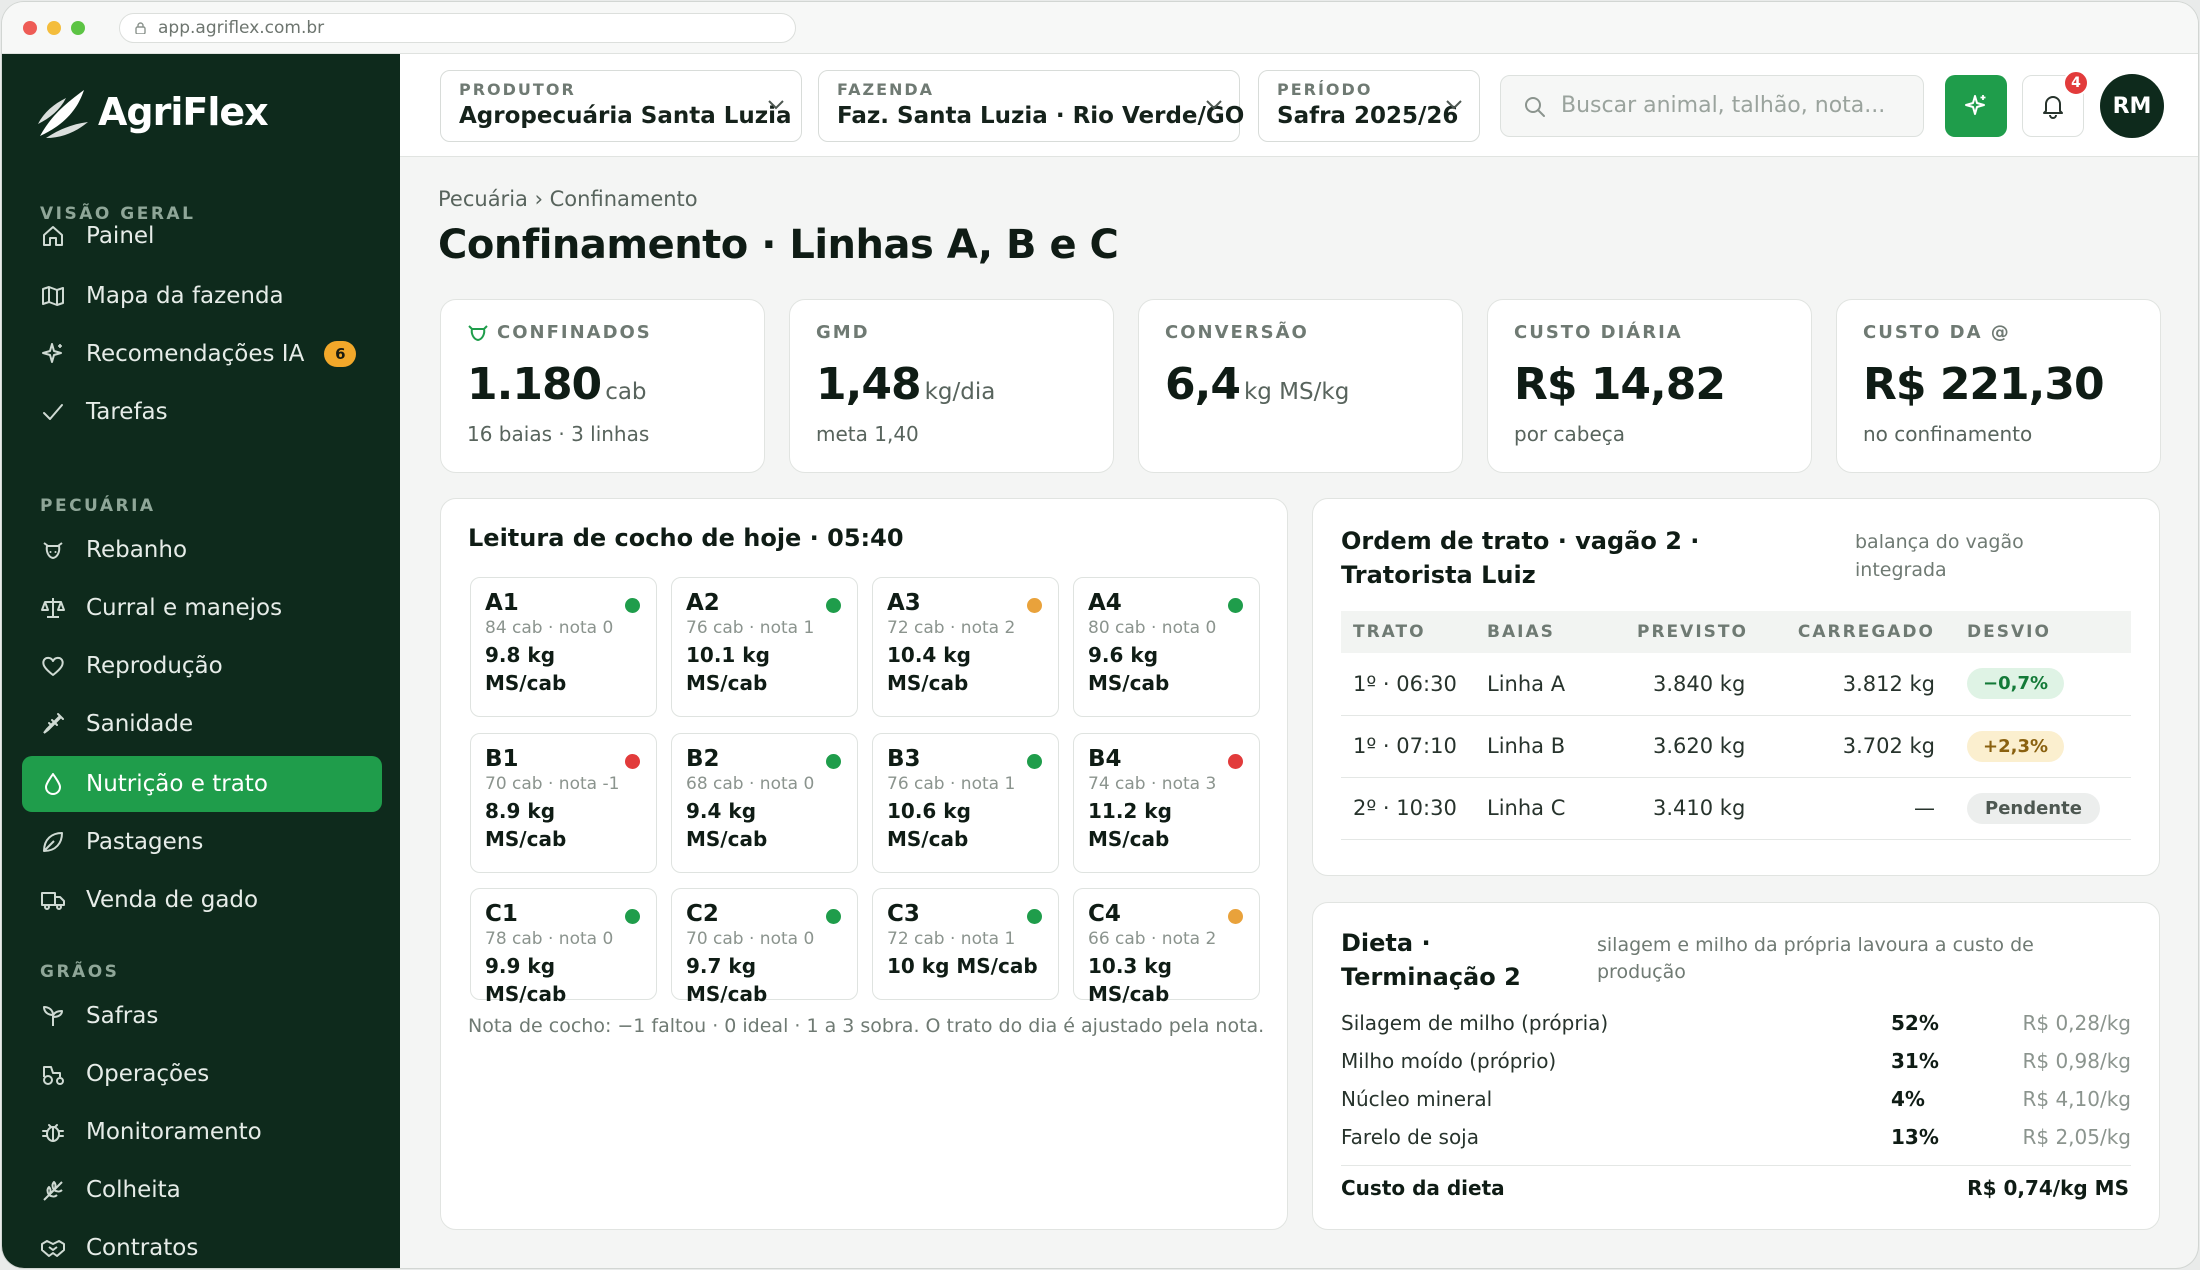 The height and width of the screenshot is (1270, 2200). Describe the element at coordinates (154, 666) in the screenshot. I see `sidebar-item-label: Reprodução` at that location.